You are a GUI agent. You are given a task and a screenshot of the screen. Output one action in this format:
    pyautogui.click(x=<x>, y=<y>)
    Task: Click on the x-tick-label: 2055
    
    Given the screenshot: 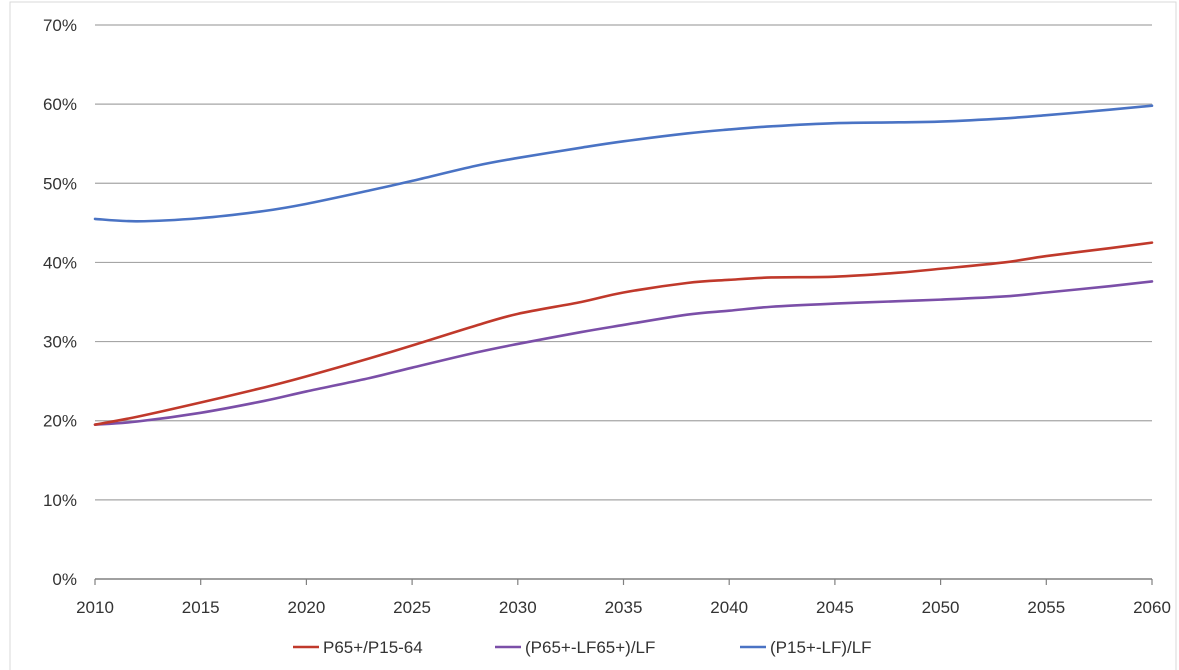 What is the action you would take?
    pyautogui.click(x=1046, y=607)
    